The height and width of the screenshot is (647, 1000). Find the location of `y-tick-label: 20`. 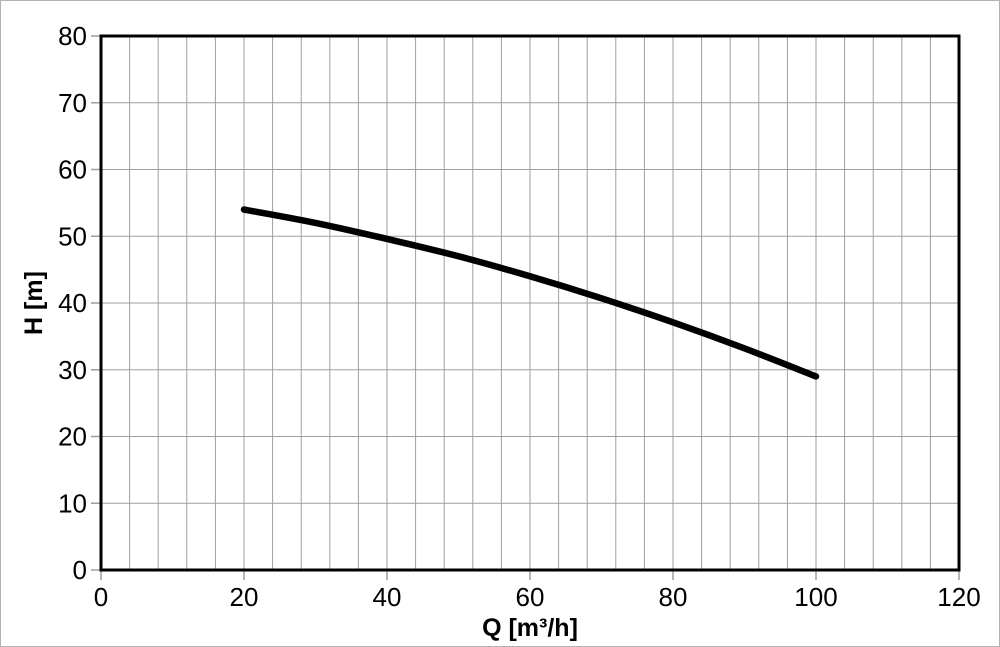

y-tick-label: 20 is located at coordinates (72, 437).